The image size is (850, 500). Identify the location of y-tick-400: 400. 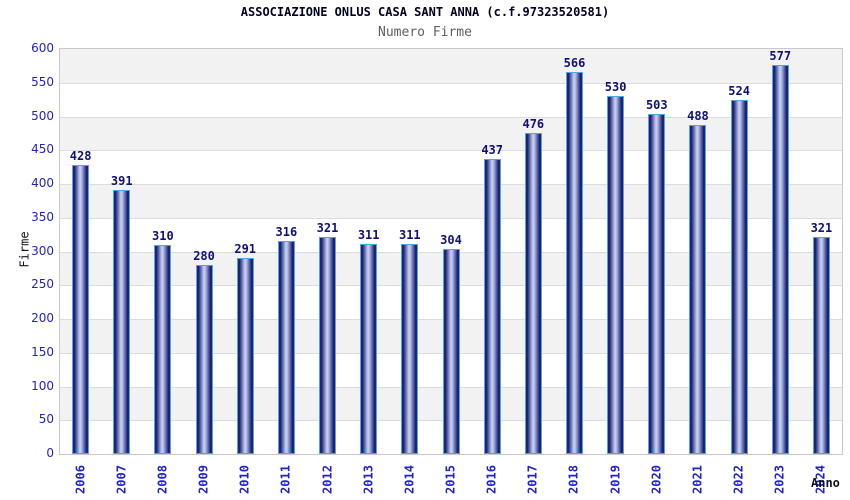
(42, 183).